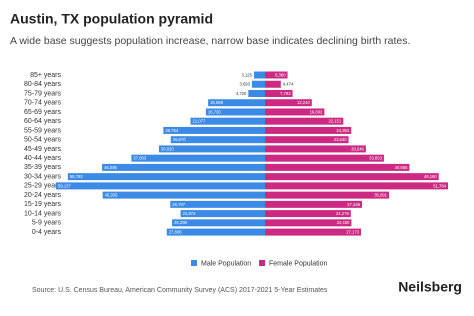 This screenshot has width=474, height=316. Describe the element at coordinates (316, 111) in the screenshot. I see `value-label: 16,802` at that location.